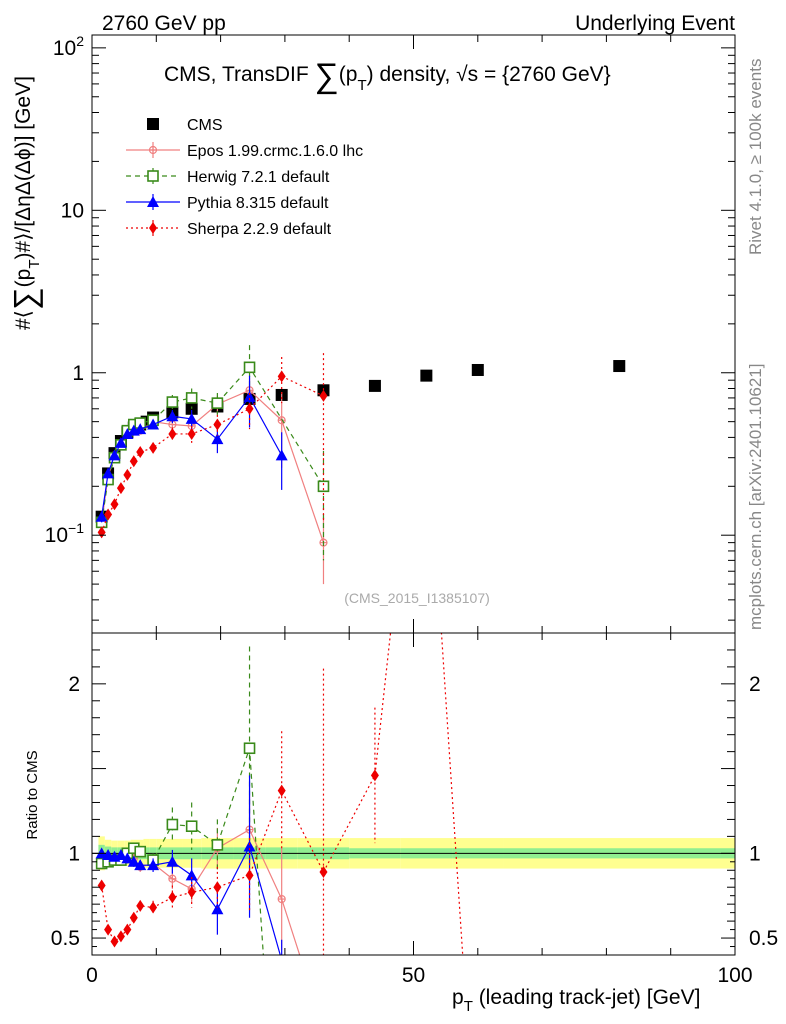 Image resolution: width=786 pixels, height=1024 pixels. Describe the element at coordinates (370, 74) in the screenshot. I see `title-close: )` at that location.